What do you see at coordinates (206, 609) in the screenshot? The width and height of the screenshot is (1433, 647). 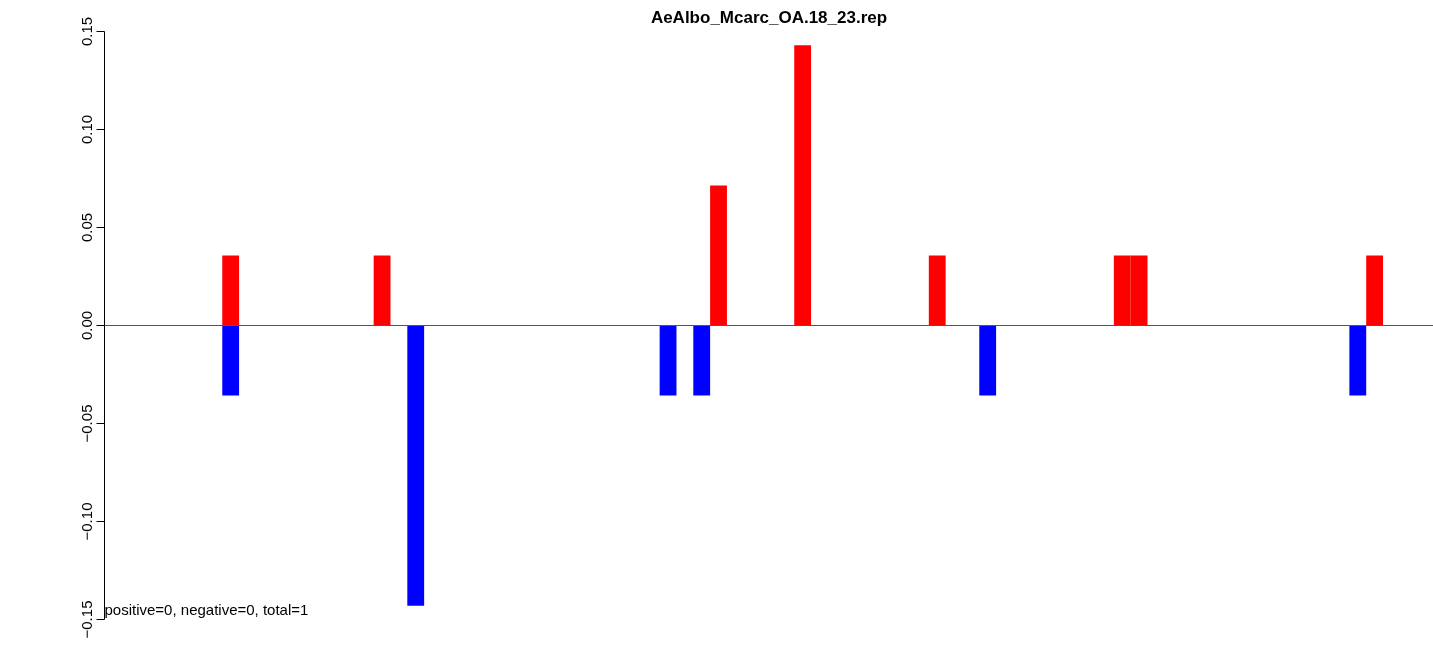 I see `annotation: positive=0, negative=0, total=1` at bounding box center [206, 609].